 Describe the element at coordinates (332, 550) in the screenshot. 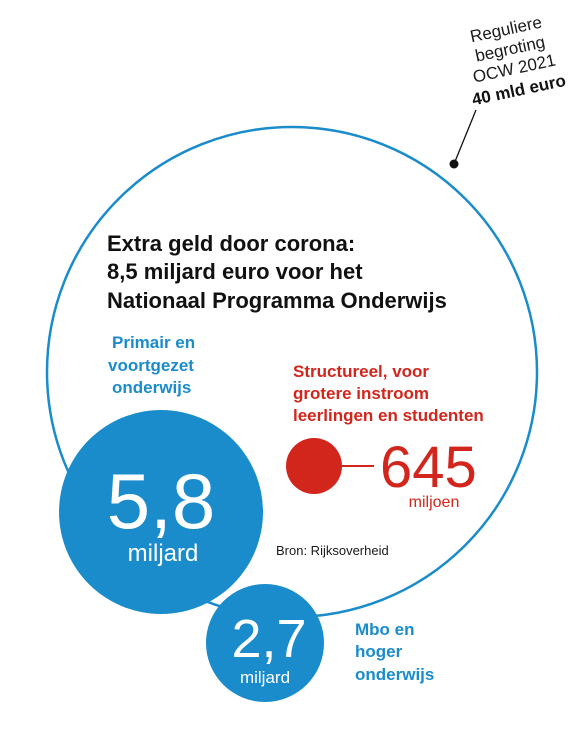

I see `source-note: Bron: Rijksoverheid` at that location.